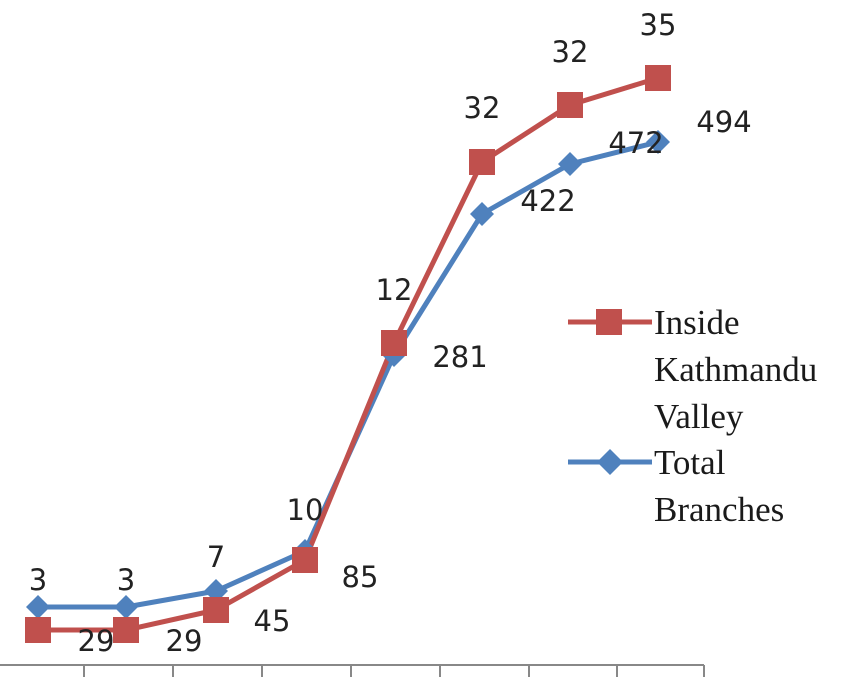 This screenshot has height=678, width=844. What do you see at coordinates (394, 290) in the screenshot?
I see `data-label-inside-kathmandu-valley: 12` at bounding box center [394, 290].